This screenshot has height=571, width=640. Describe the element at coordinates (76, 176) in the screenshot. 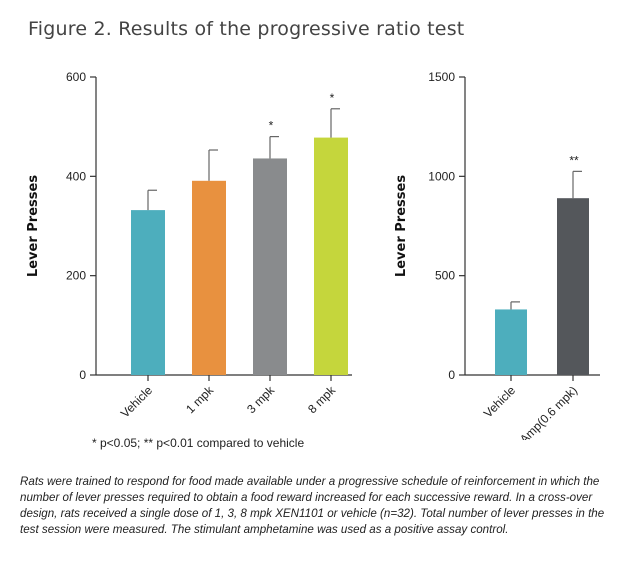

I see `y-tick-label: 400` at that location.